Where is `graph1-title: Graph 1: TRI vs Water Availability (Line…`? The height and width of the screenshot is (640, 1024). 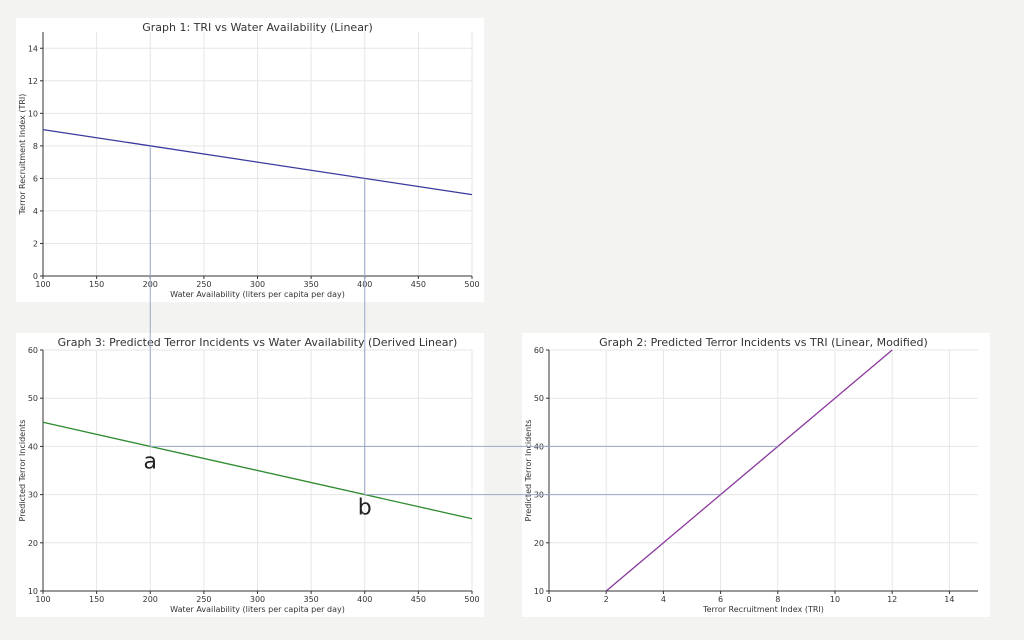
graph1-title: Graph 1: TRI vs Water Availability (Line… is located at coordinates (257, 27).